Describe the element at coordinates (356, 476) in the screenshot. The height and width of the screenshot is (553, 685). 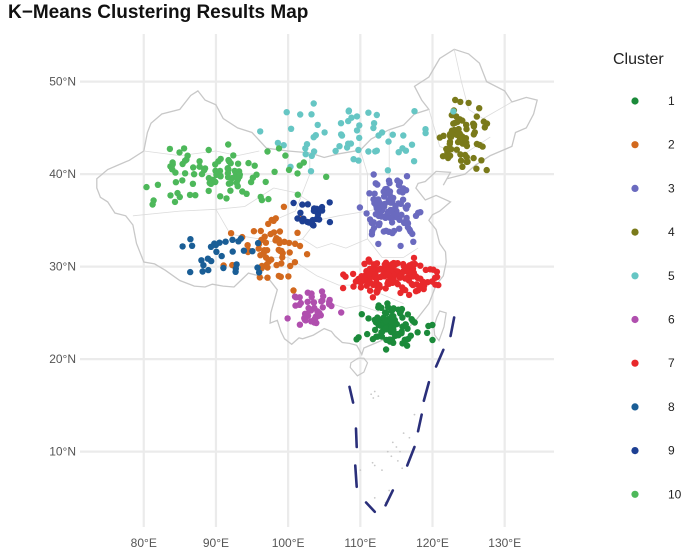
I see `dashed-boundary` at that location.